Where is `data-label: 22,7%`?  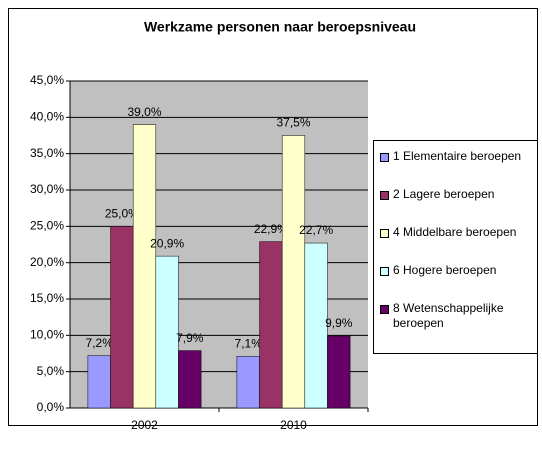
data-label: 22,7% is located at coordinates (316, 230).